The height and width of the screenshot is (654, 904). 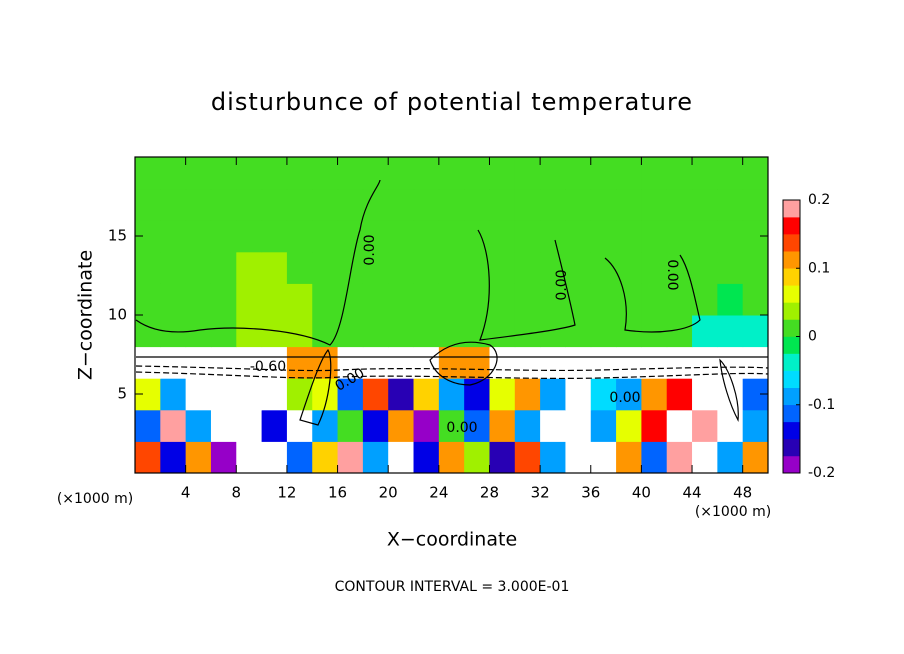 I want to click on y-tick-label: 5, so click(x=122, y=394).